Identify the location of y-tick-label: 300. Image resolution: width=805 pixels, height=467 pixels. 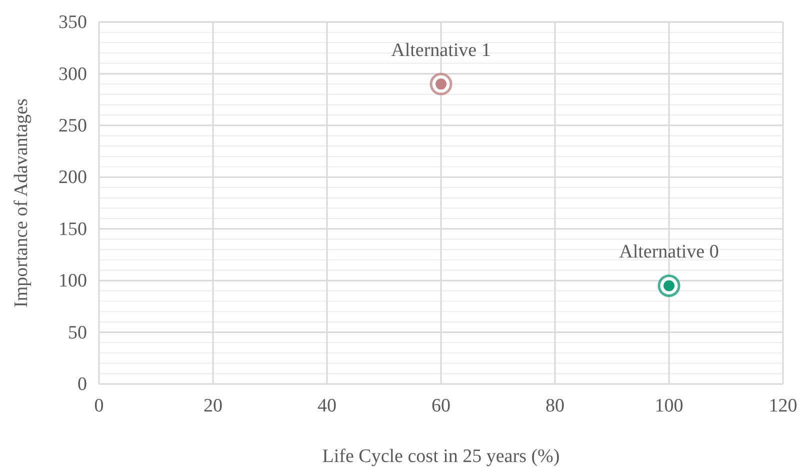
(72, 74).